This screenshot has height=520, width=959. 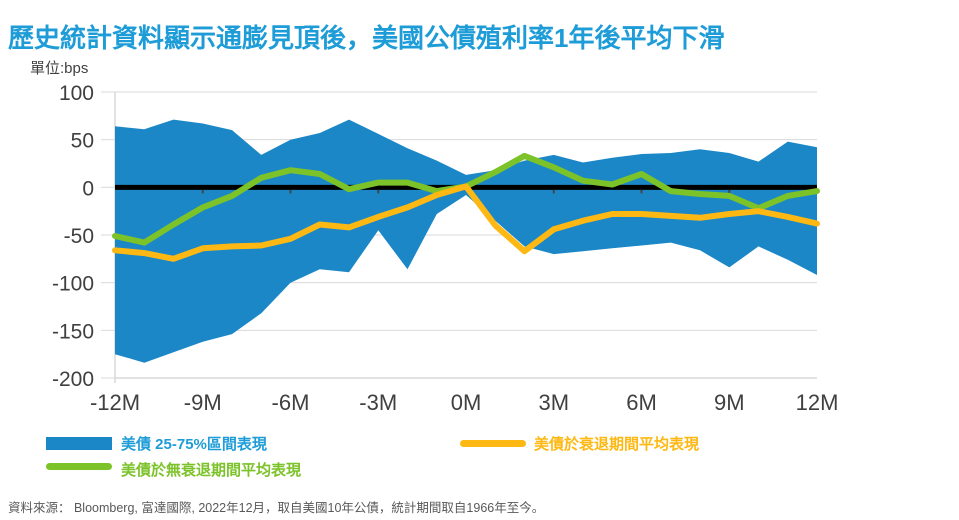 What do you see at coordinates (378, 402) in the screenshot?
I see `x-tick-label--3M: -3M` at bounding box center [378, 402].